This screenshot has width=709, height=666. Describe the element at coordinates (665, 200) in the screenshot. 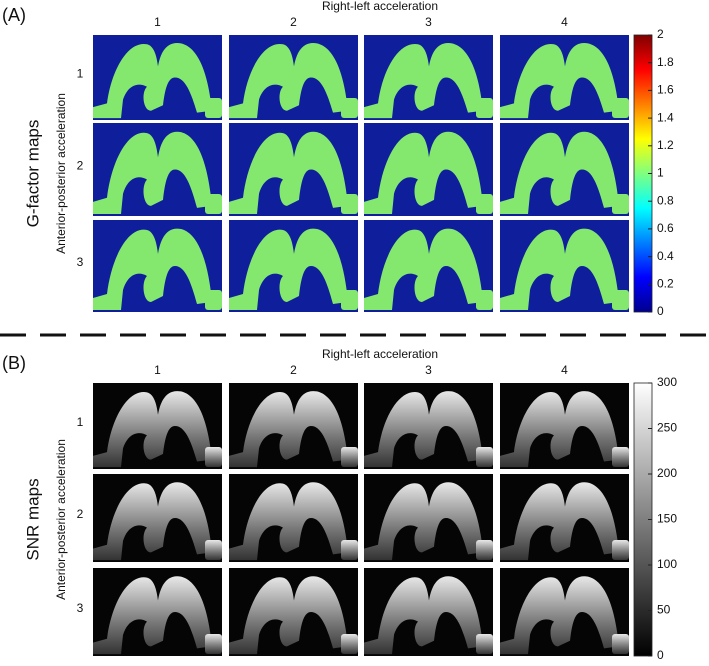

I see `colorbar-tick-label: 0.8` at that location.